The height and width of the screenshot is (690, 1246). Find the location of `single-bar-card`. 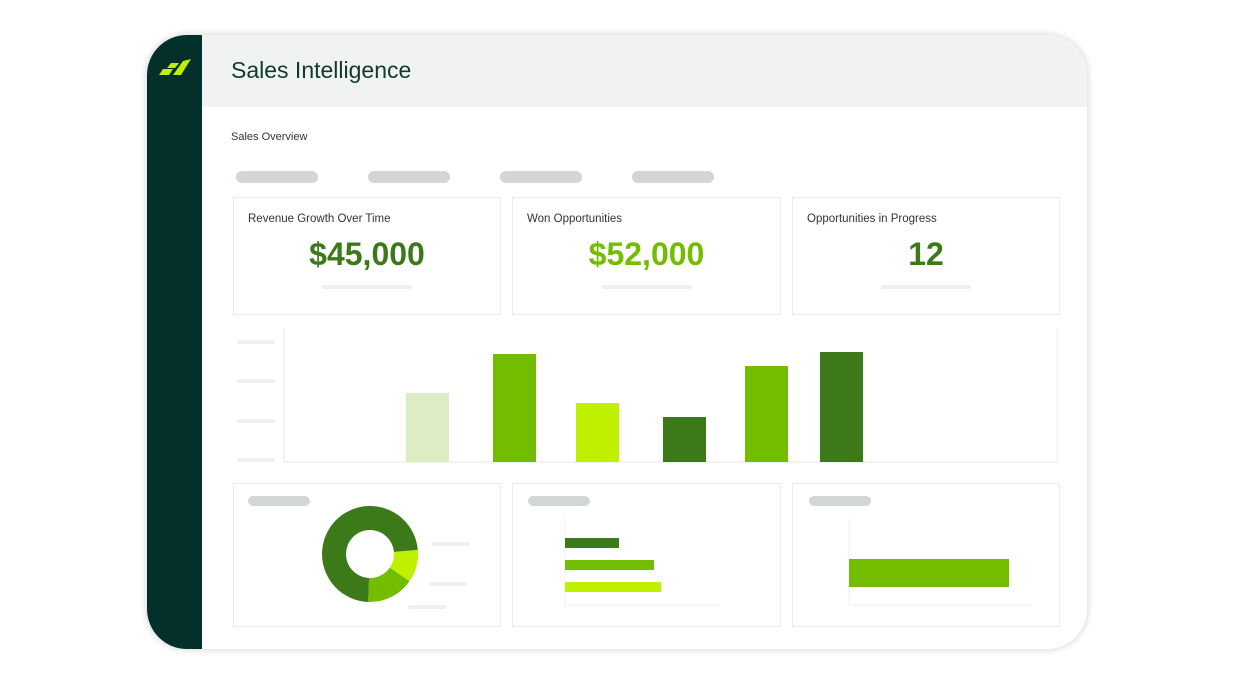

single-bar-card is located at coordinates (926, 555).